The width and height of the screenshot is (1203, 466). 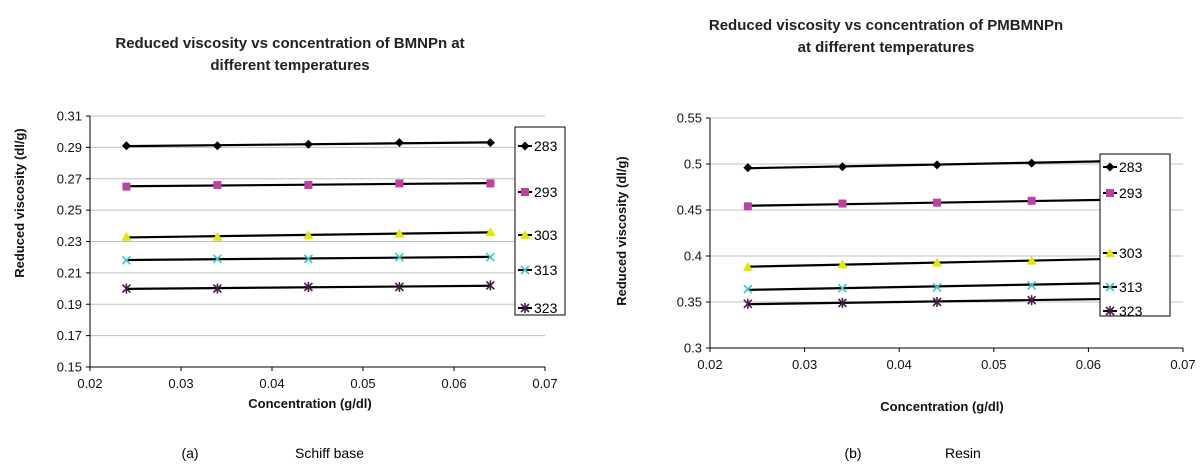 What do you see at coordinates (693, 256) in the screenshot?
I see `y-tick-label: 0.4` at bounding box center [693, 256].